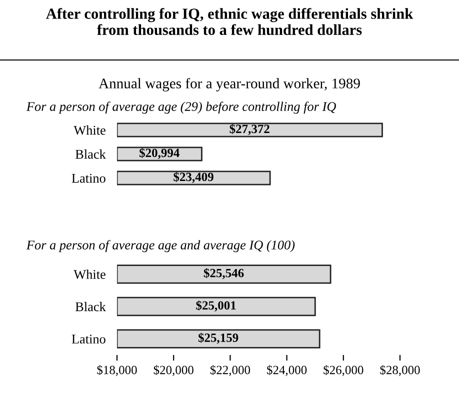 The height and width of the screenshot is (400, 459). I want to click on x-tick-label: $22,000, so click(230, 370).